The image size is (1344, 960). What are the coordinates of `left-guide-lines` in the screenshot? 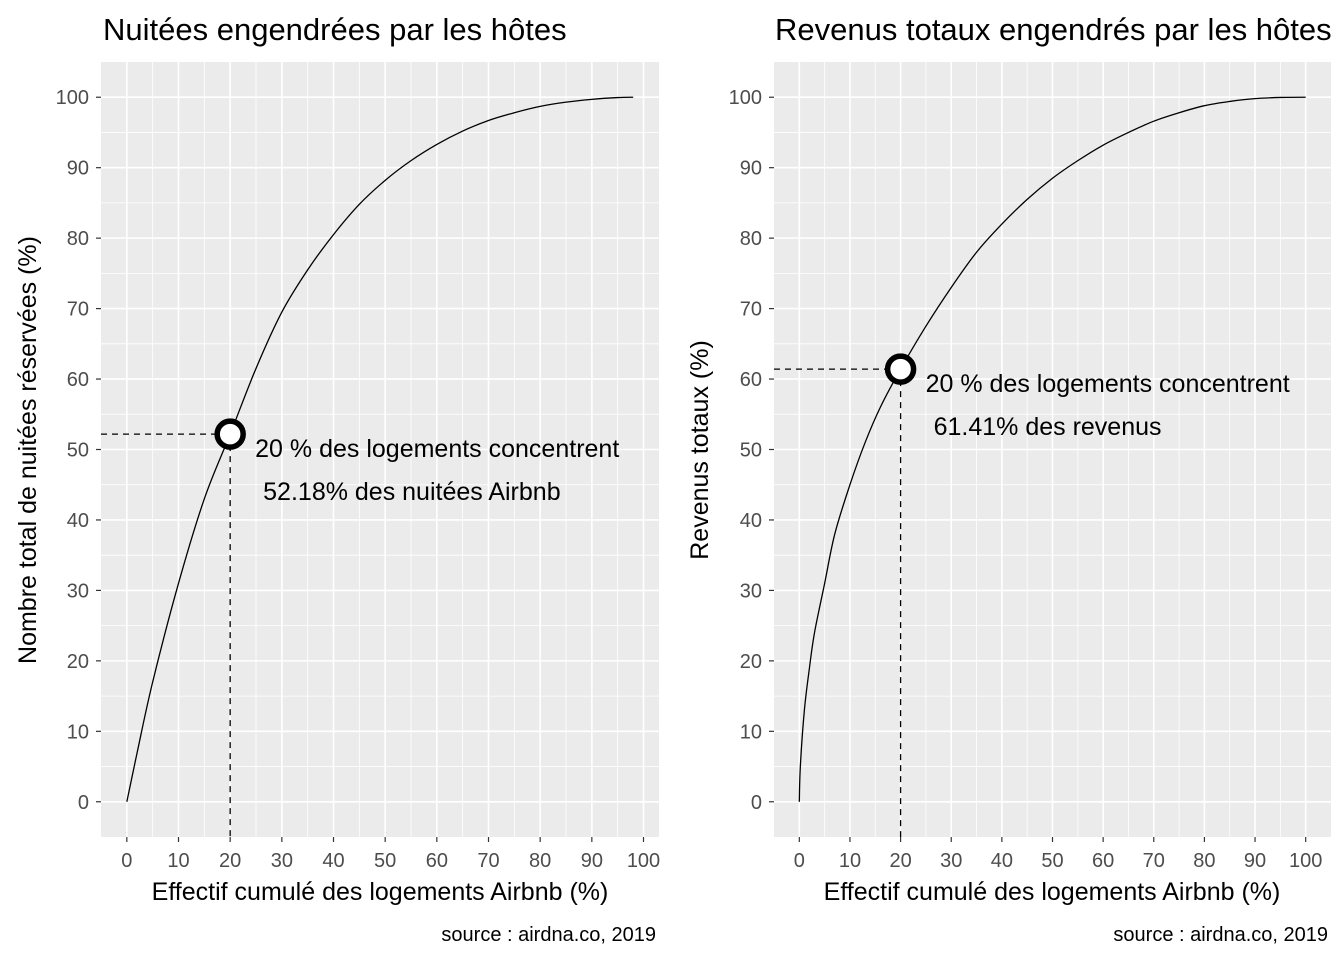 It's located at (166, 635).